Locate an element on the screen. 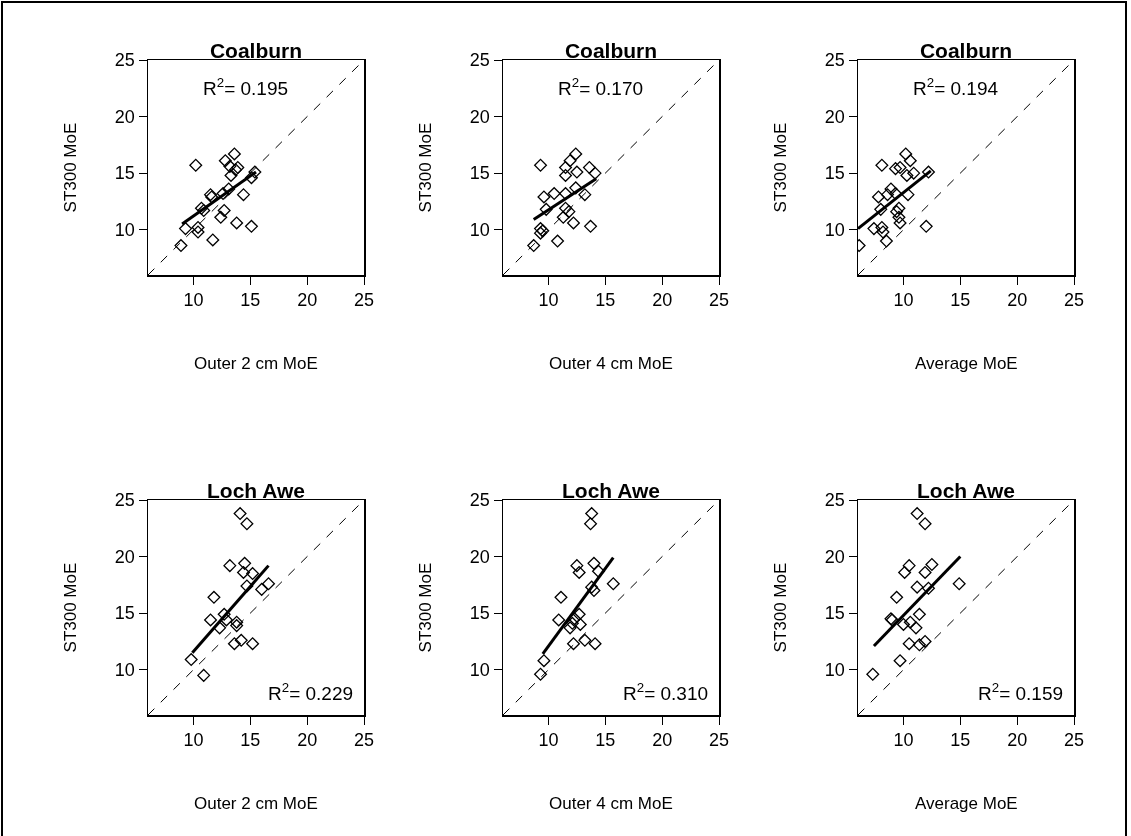 This screenshot has height=836, width=1131. y-axis-title: ST300 MoE is located at coordinates (781, 607).